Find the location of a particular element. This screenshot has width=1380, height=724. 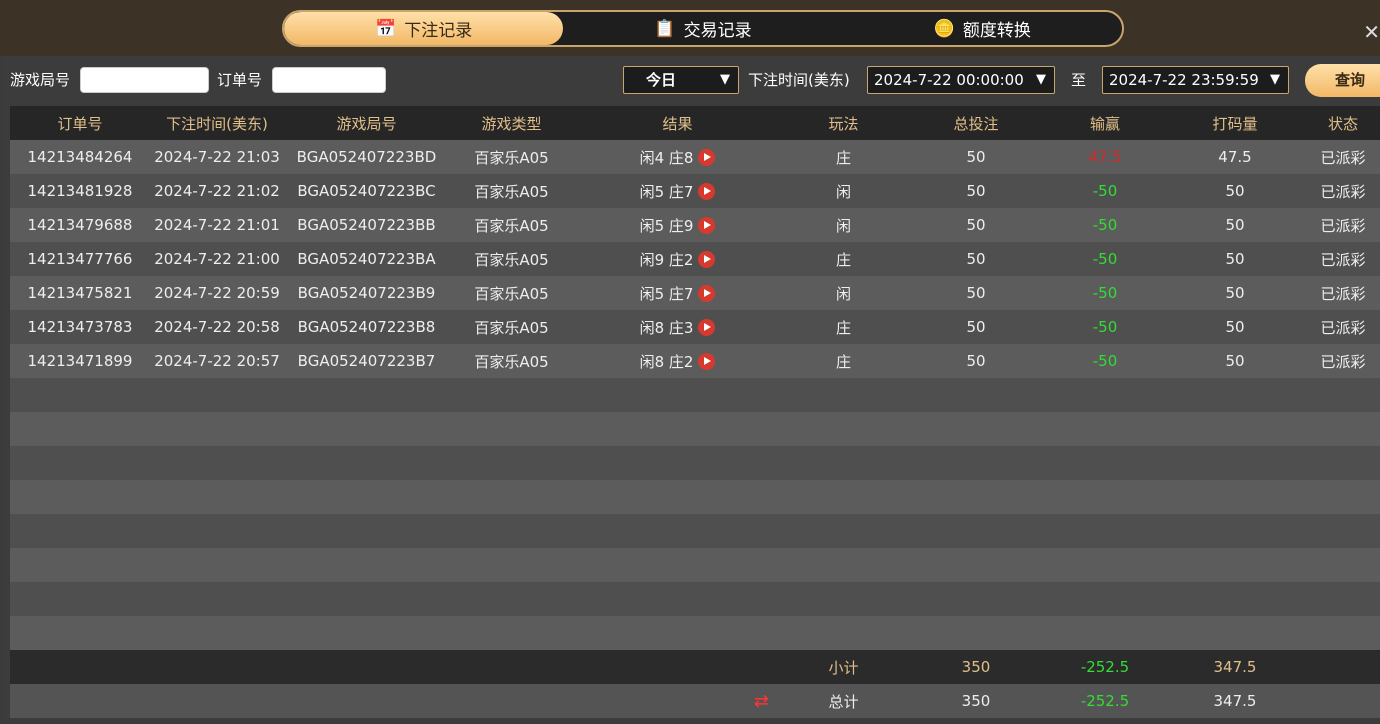

cell: 14213475821 is located at coordinates (80, 293).